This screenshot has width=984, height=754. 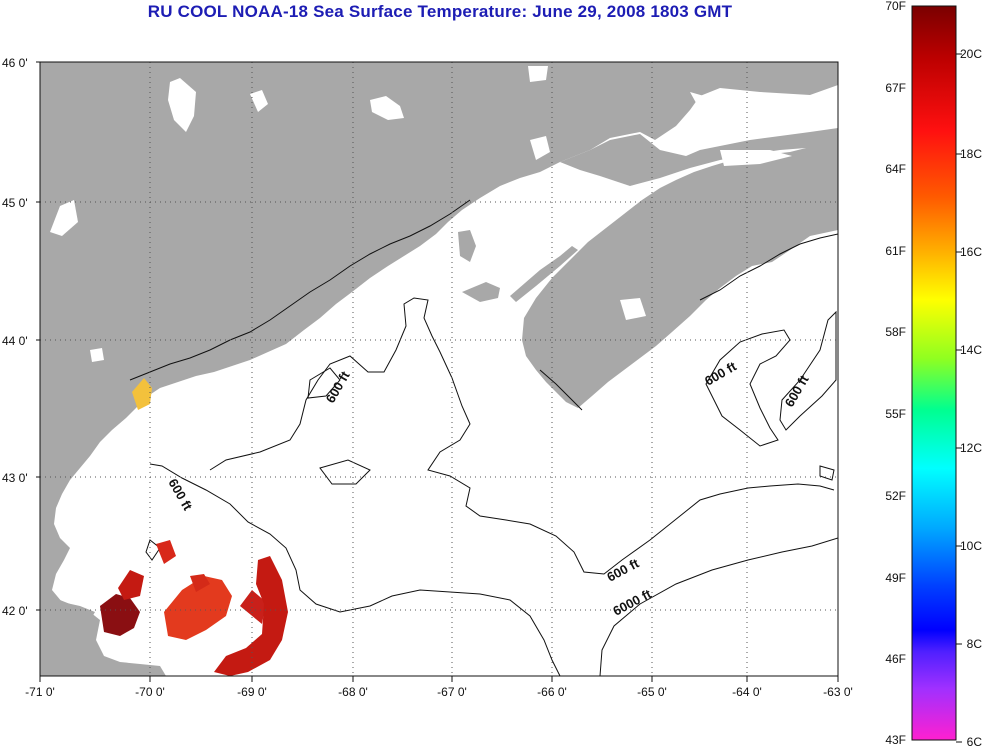 What do you see at coordinates (895, 332) in the screenshot?
I see `colorbar-label-f: 58F` at bounding box center [895, 332].